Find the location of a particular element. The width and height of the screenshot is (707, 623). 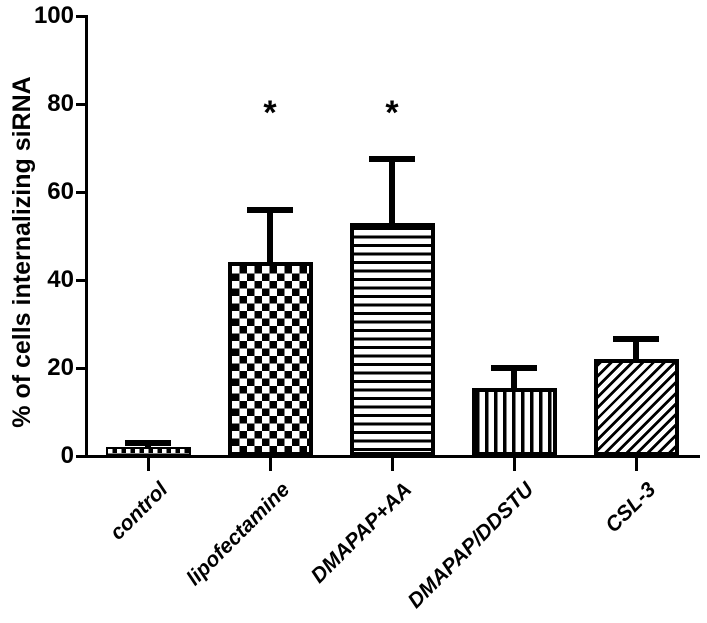

bar-dmapap-aa is located at coordinates (392, 339).